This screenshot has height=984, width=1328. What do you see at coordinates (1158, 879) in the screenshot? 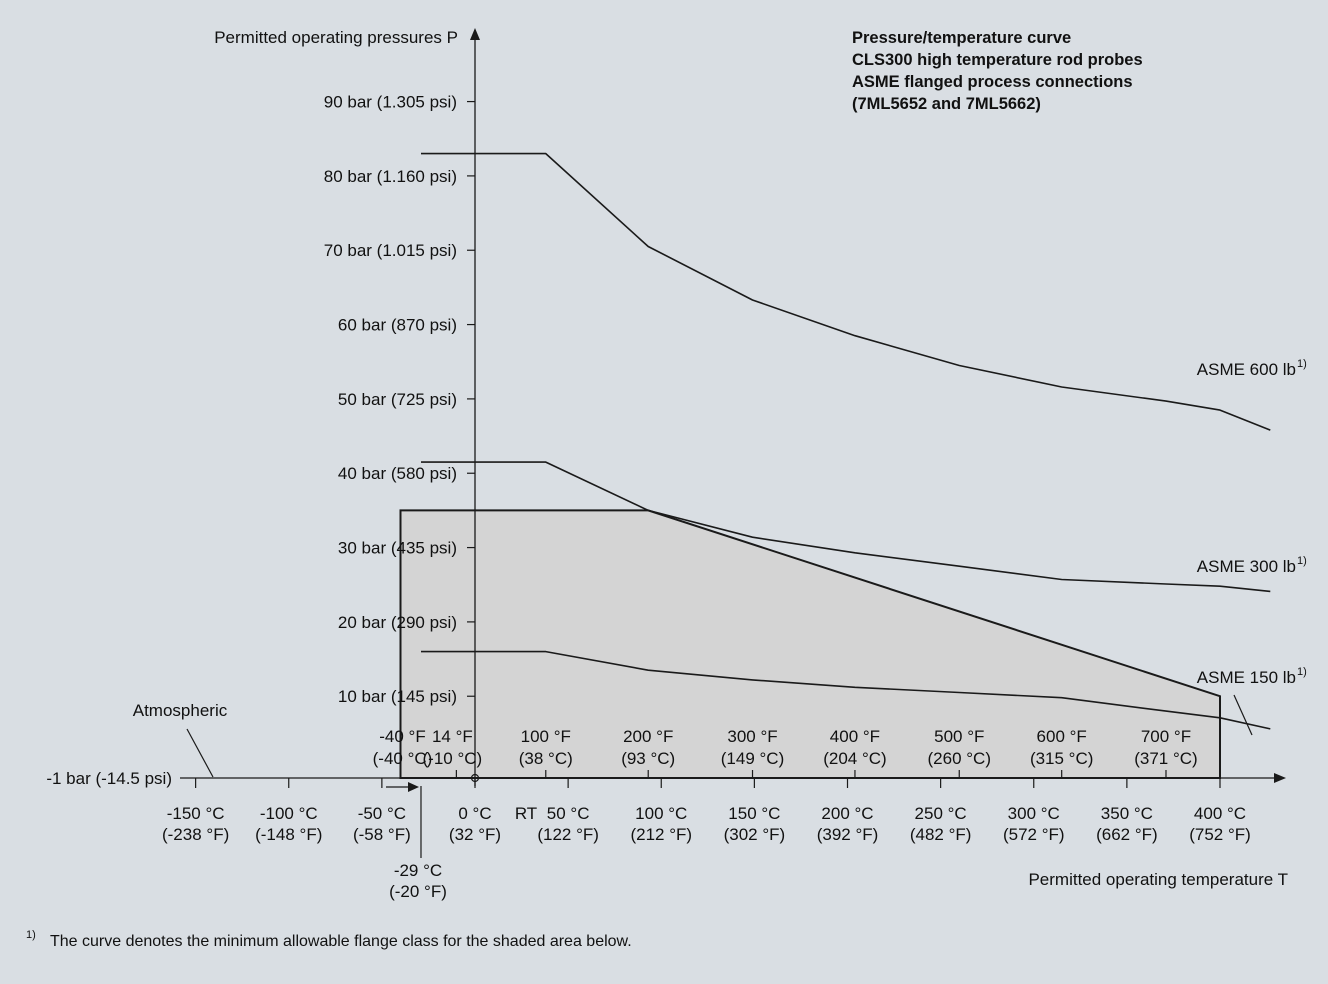
I see `x-axis-label: Permitted operating temperature T` at bounding box center [1158, 879].